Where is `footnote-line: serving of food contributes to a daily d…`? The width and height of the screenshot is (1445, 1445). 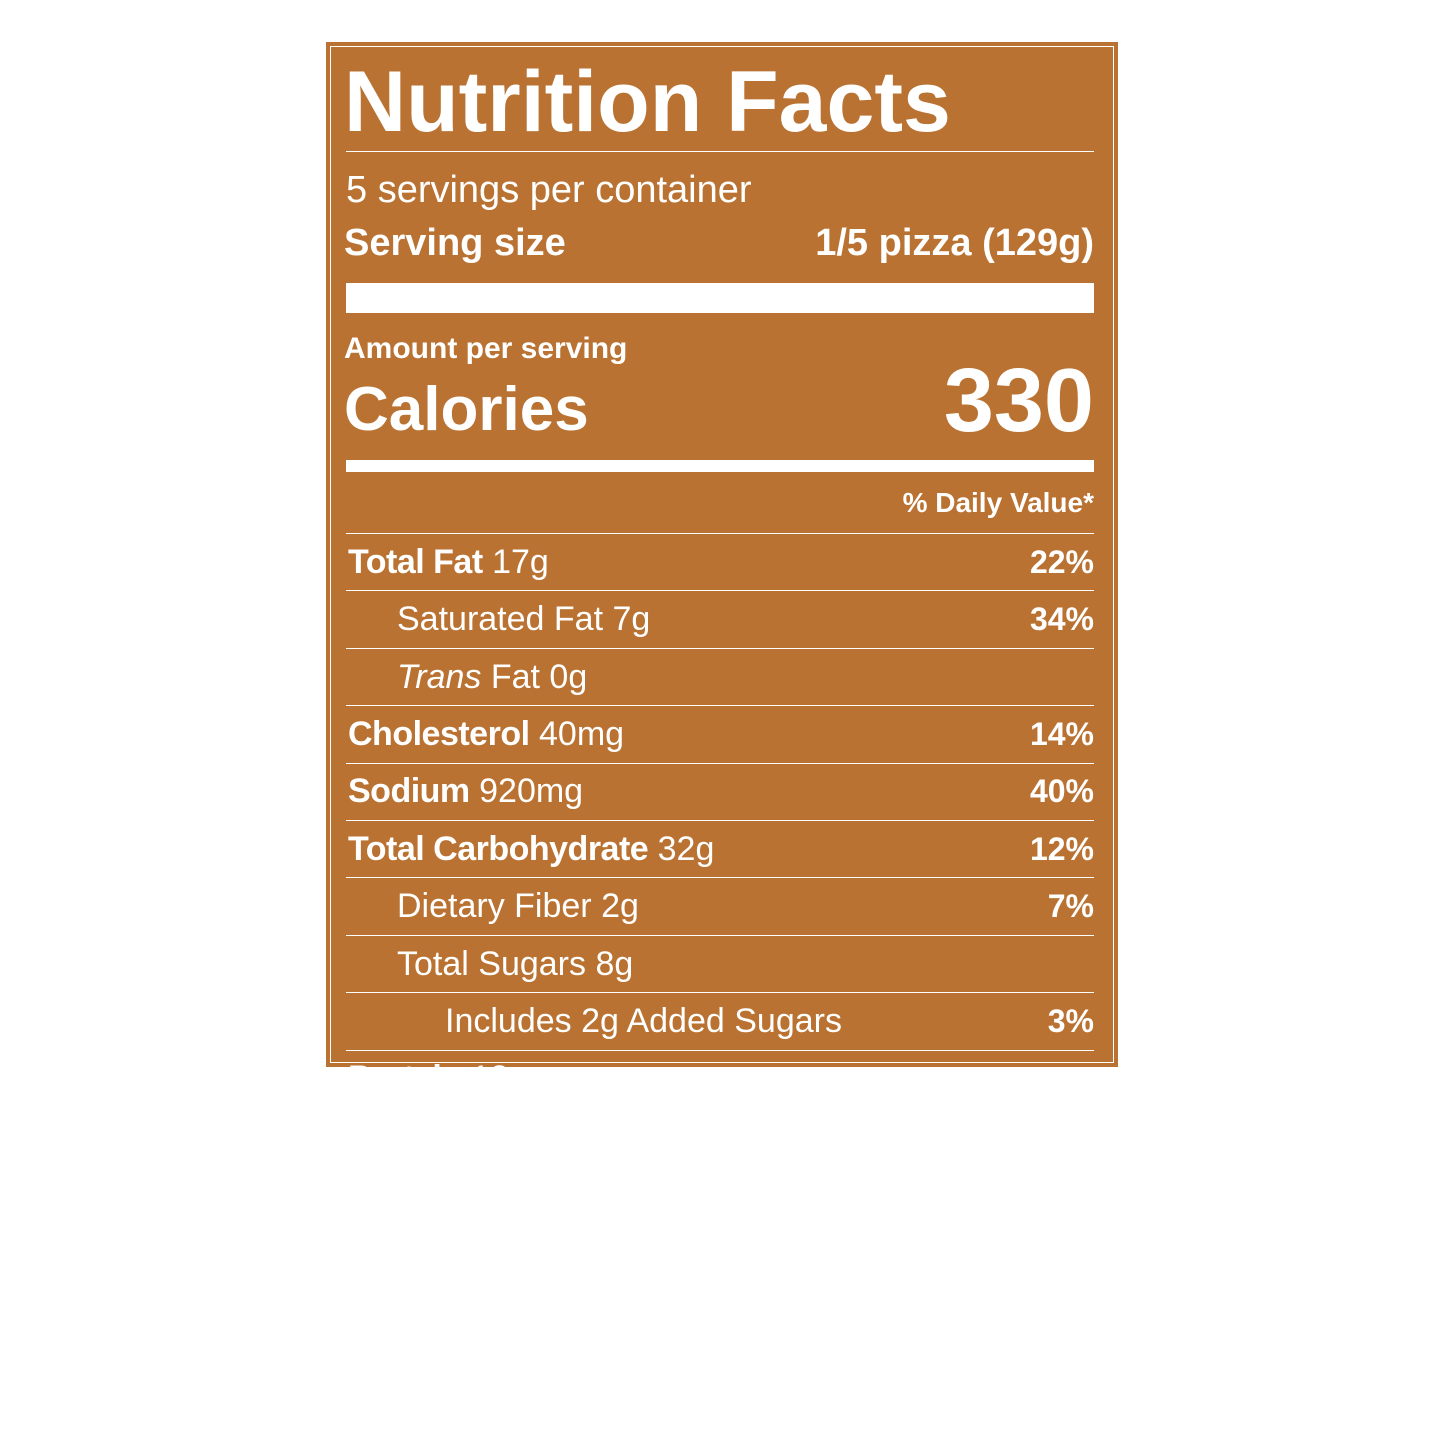 footnote-line: serving of food contributes to a daily d… is located at coordinates (683, 1304).